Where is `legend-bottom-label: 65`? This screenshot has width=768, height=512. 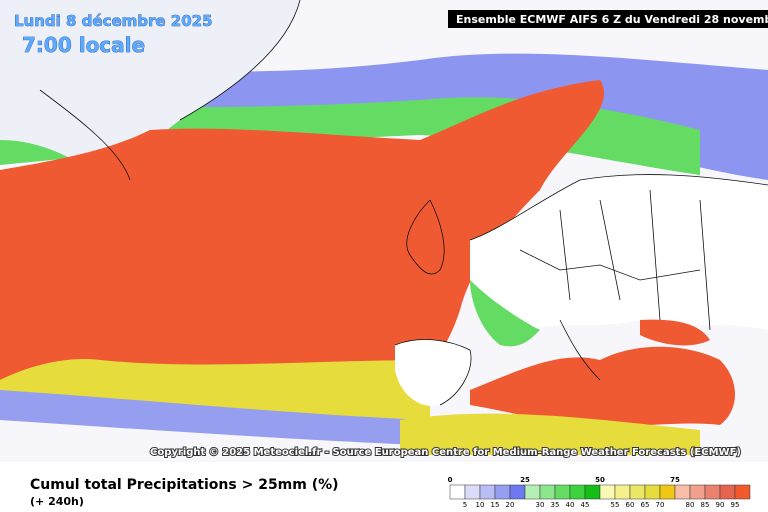 legend-bottom-label: 65 is located at coordinates (645, 505).